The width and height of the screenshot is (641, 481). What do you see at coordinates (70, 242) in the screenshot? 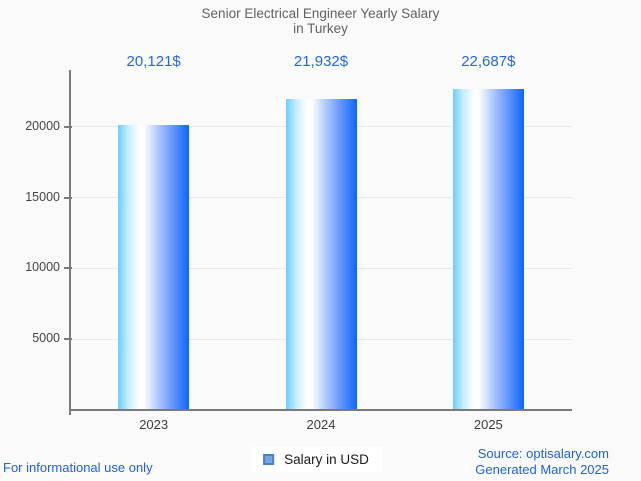
I see `y-axis-line` at bounding box center [70, 242].